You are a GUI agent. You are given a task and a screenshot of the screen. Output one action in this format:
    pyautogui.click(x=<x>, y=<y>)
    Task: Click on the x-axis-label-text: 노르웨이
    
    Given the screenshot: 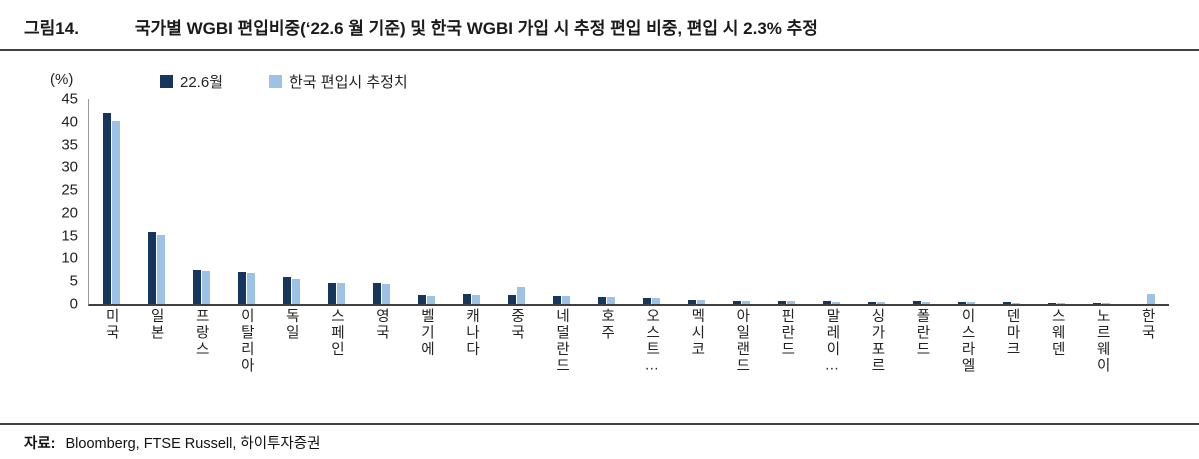 What is the action you would take?
    pyautogui.click(x=1102, y=341)
    